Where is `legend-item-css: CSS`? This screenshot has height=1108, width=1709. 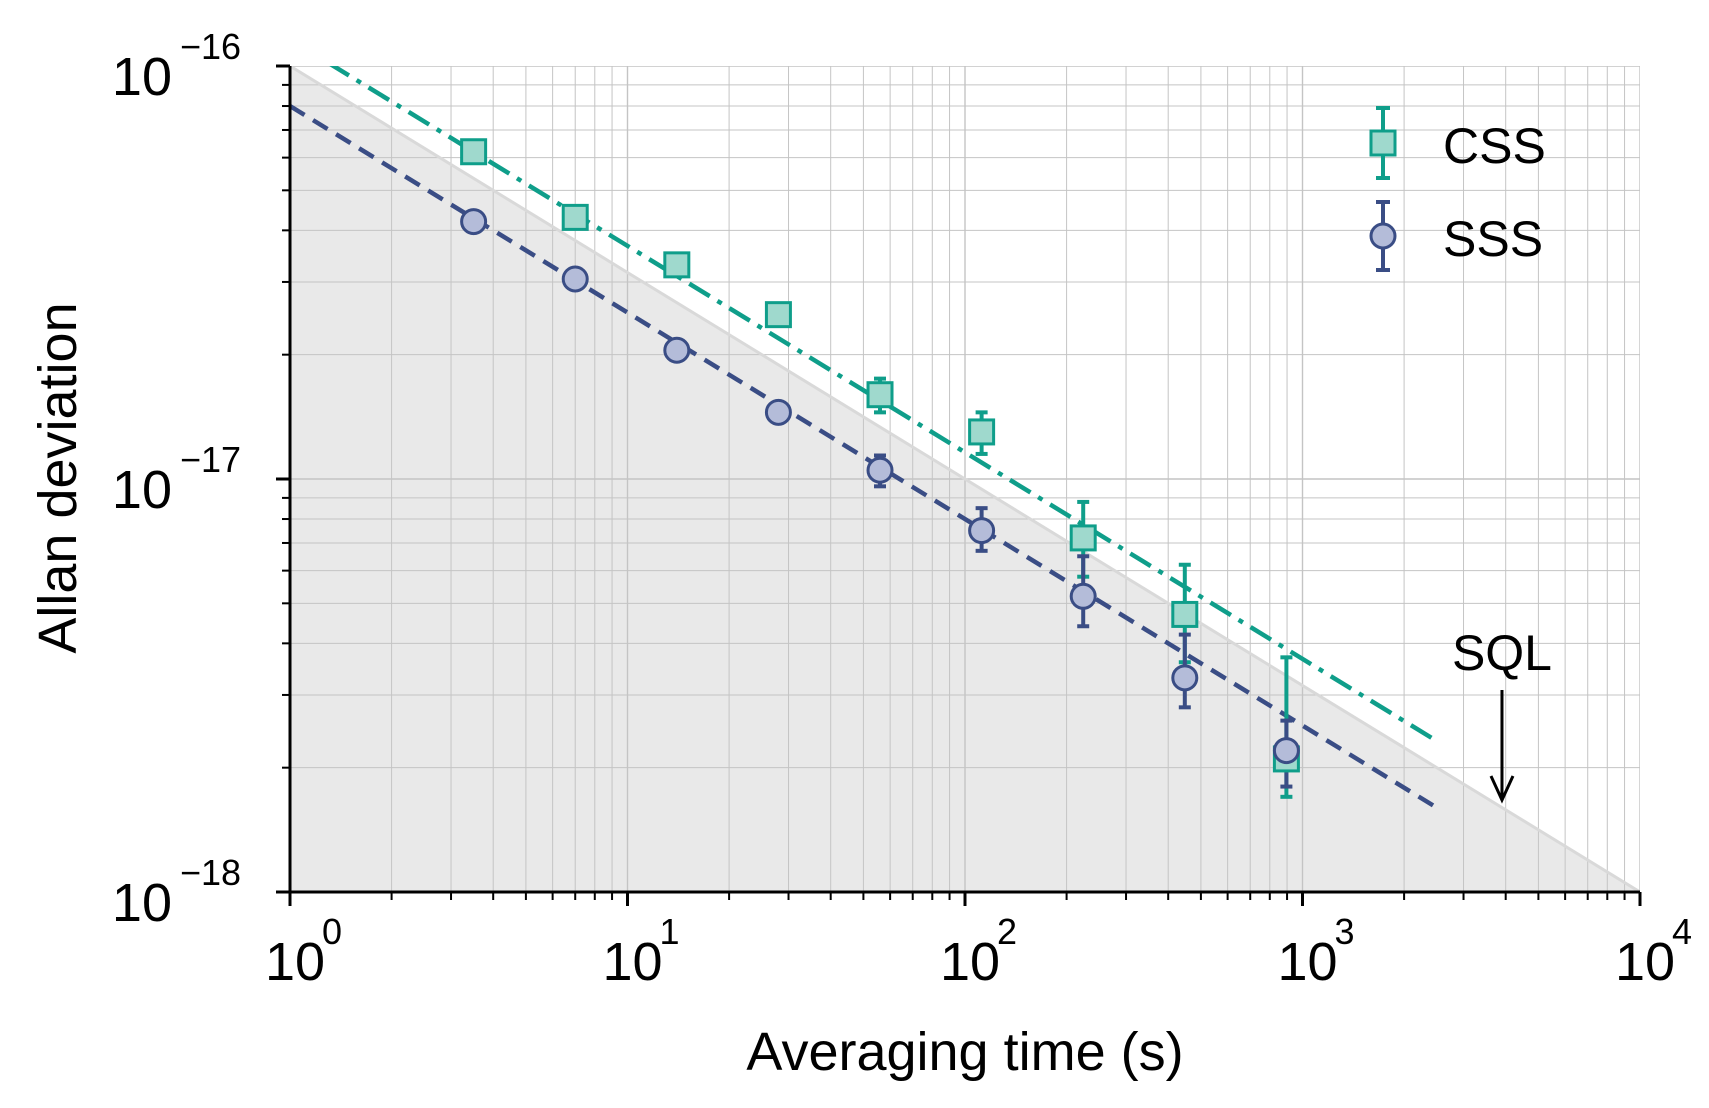
legend-item-css: CSS is located at coordinates (1457, 143).